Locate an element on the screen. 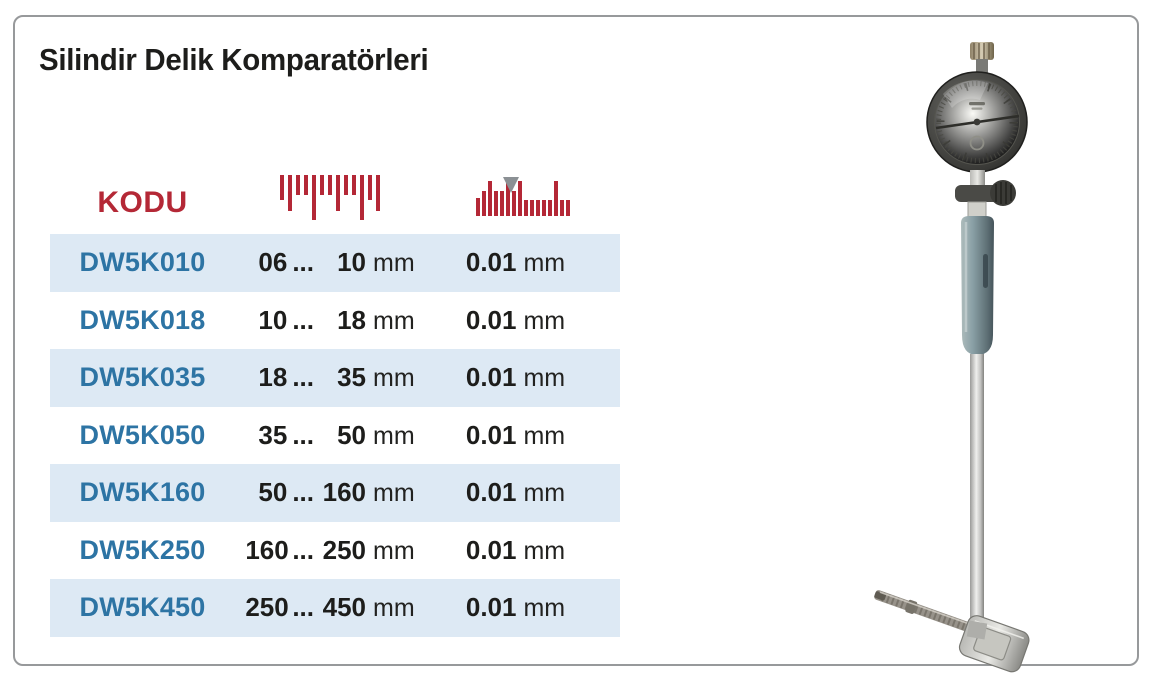  resolution-icon is located at coordinates (522, 196).